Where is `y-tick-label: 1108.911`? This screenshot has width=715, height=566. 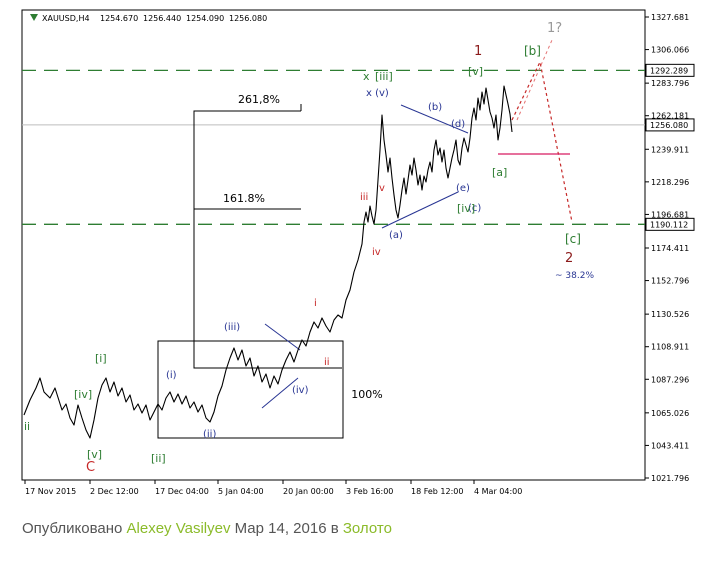
y-tick-label: 1108.911 is located at coordinates (670, 347).